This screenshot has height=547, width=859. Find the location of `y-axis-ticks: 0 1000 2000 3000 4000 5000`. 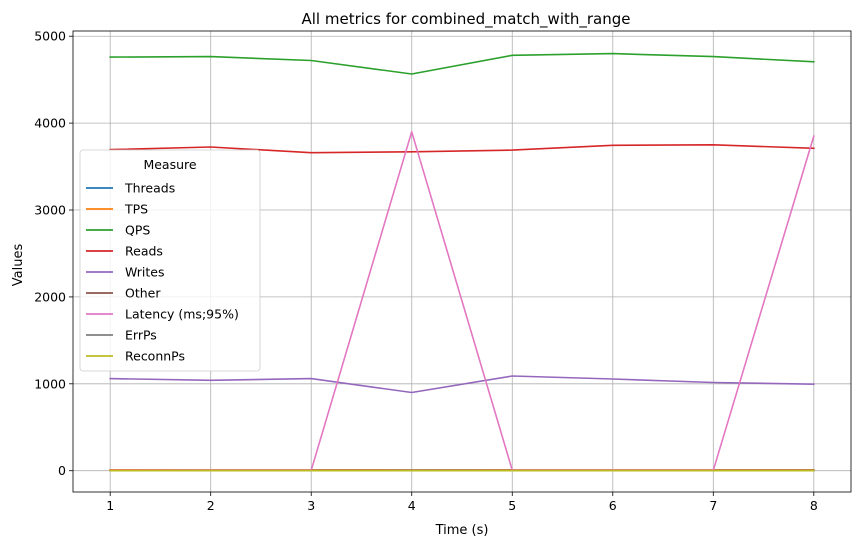

y-axis-ticks: 0 1000 2000 3000 4000 5000 is located at coordinates (53, 253).